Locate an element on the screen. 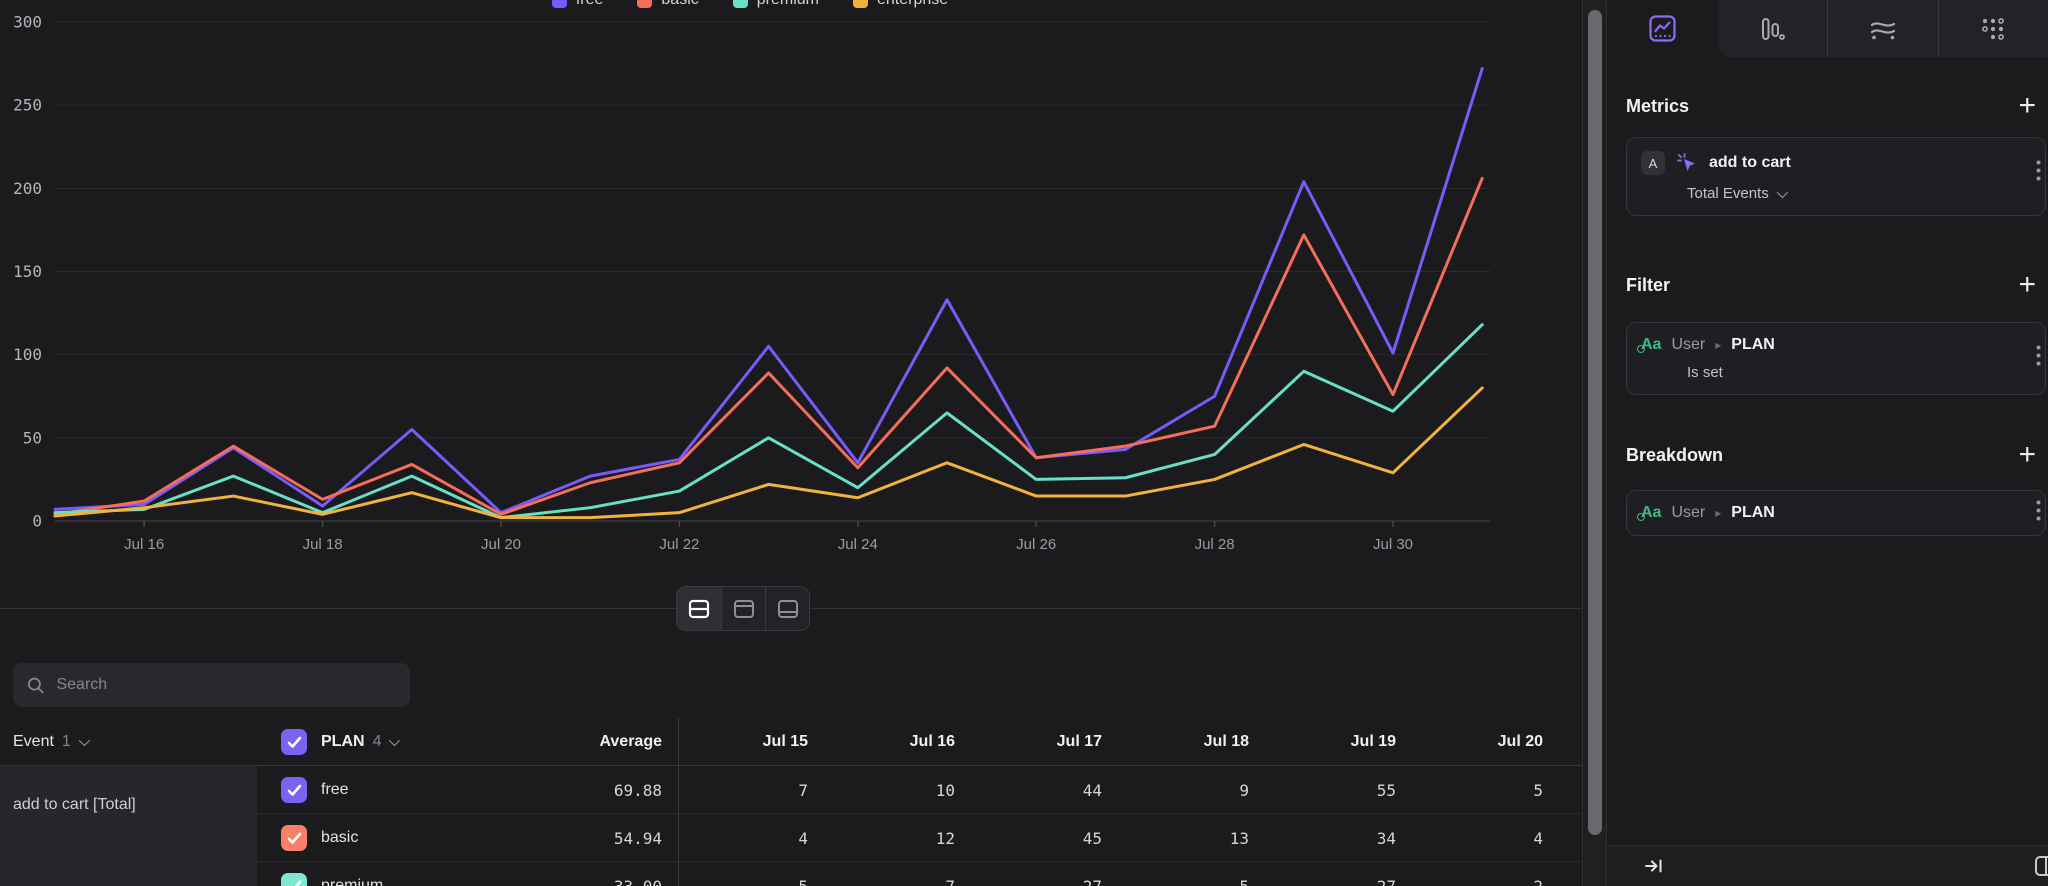 This screenshot has height=886, width=2048. legend-item-enterprise: enterprise is located at coordinates (900, 4).